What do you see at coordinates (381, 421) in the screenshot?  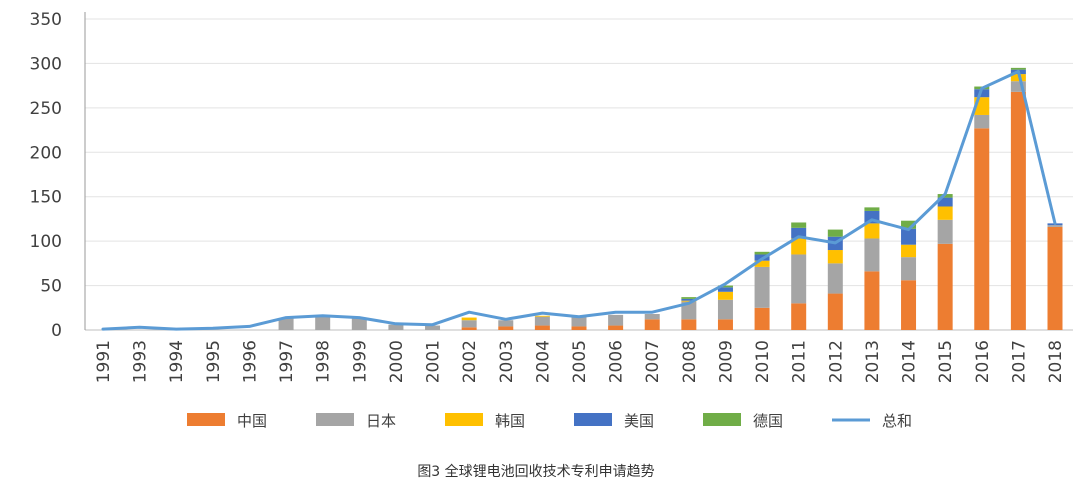 I see `legend-label: 日本` at bounding box center [381, 421].